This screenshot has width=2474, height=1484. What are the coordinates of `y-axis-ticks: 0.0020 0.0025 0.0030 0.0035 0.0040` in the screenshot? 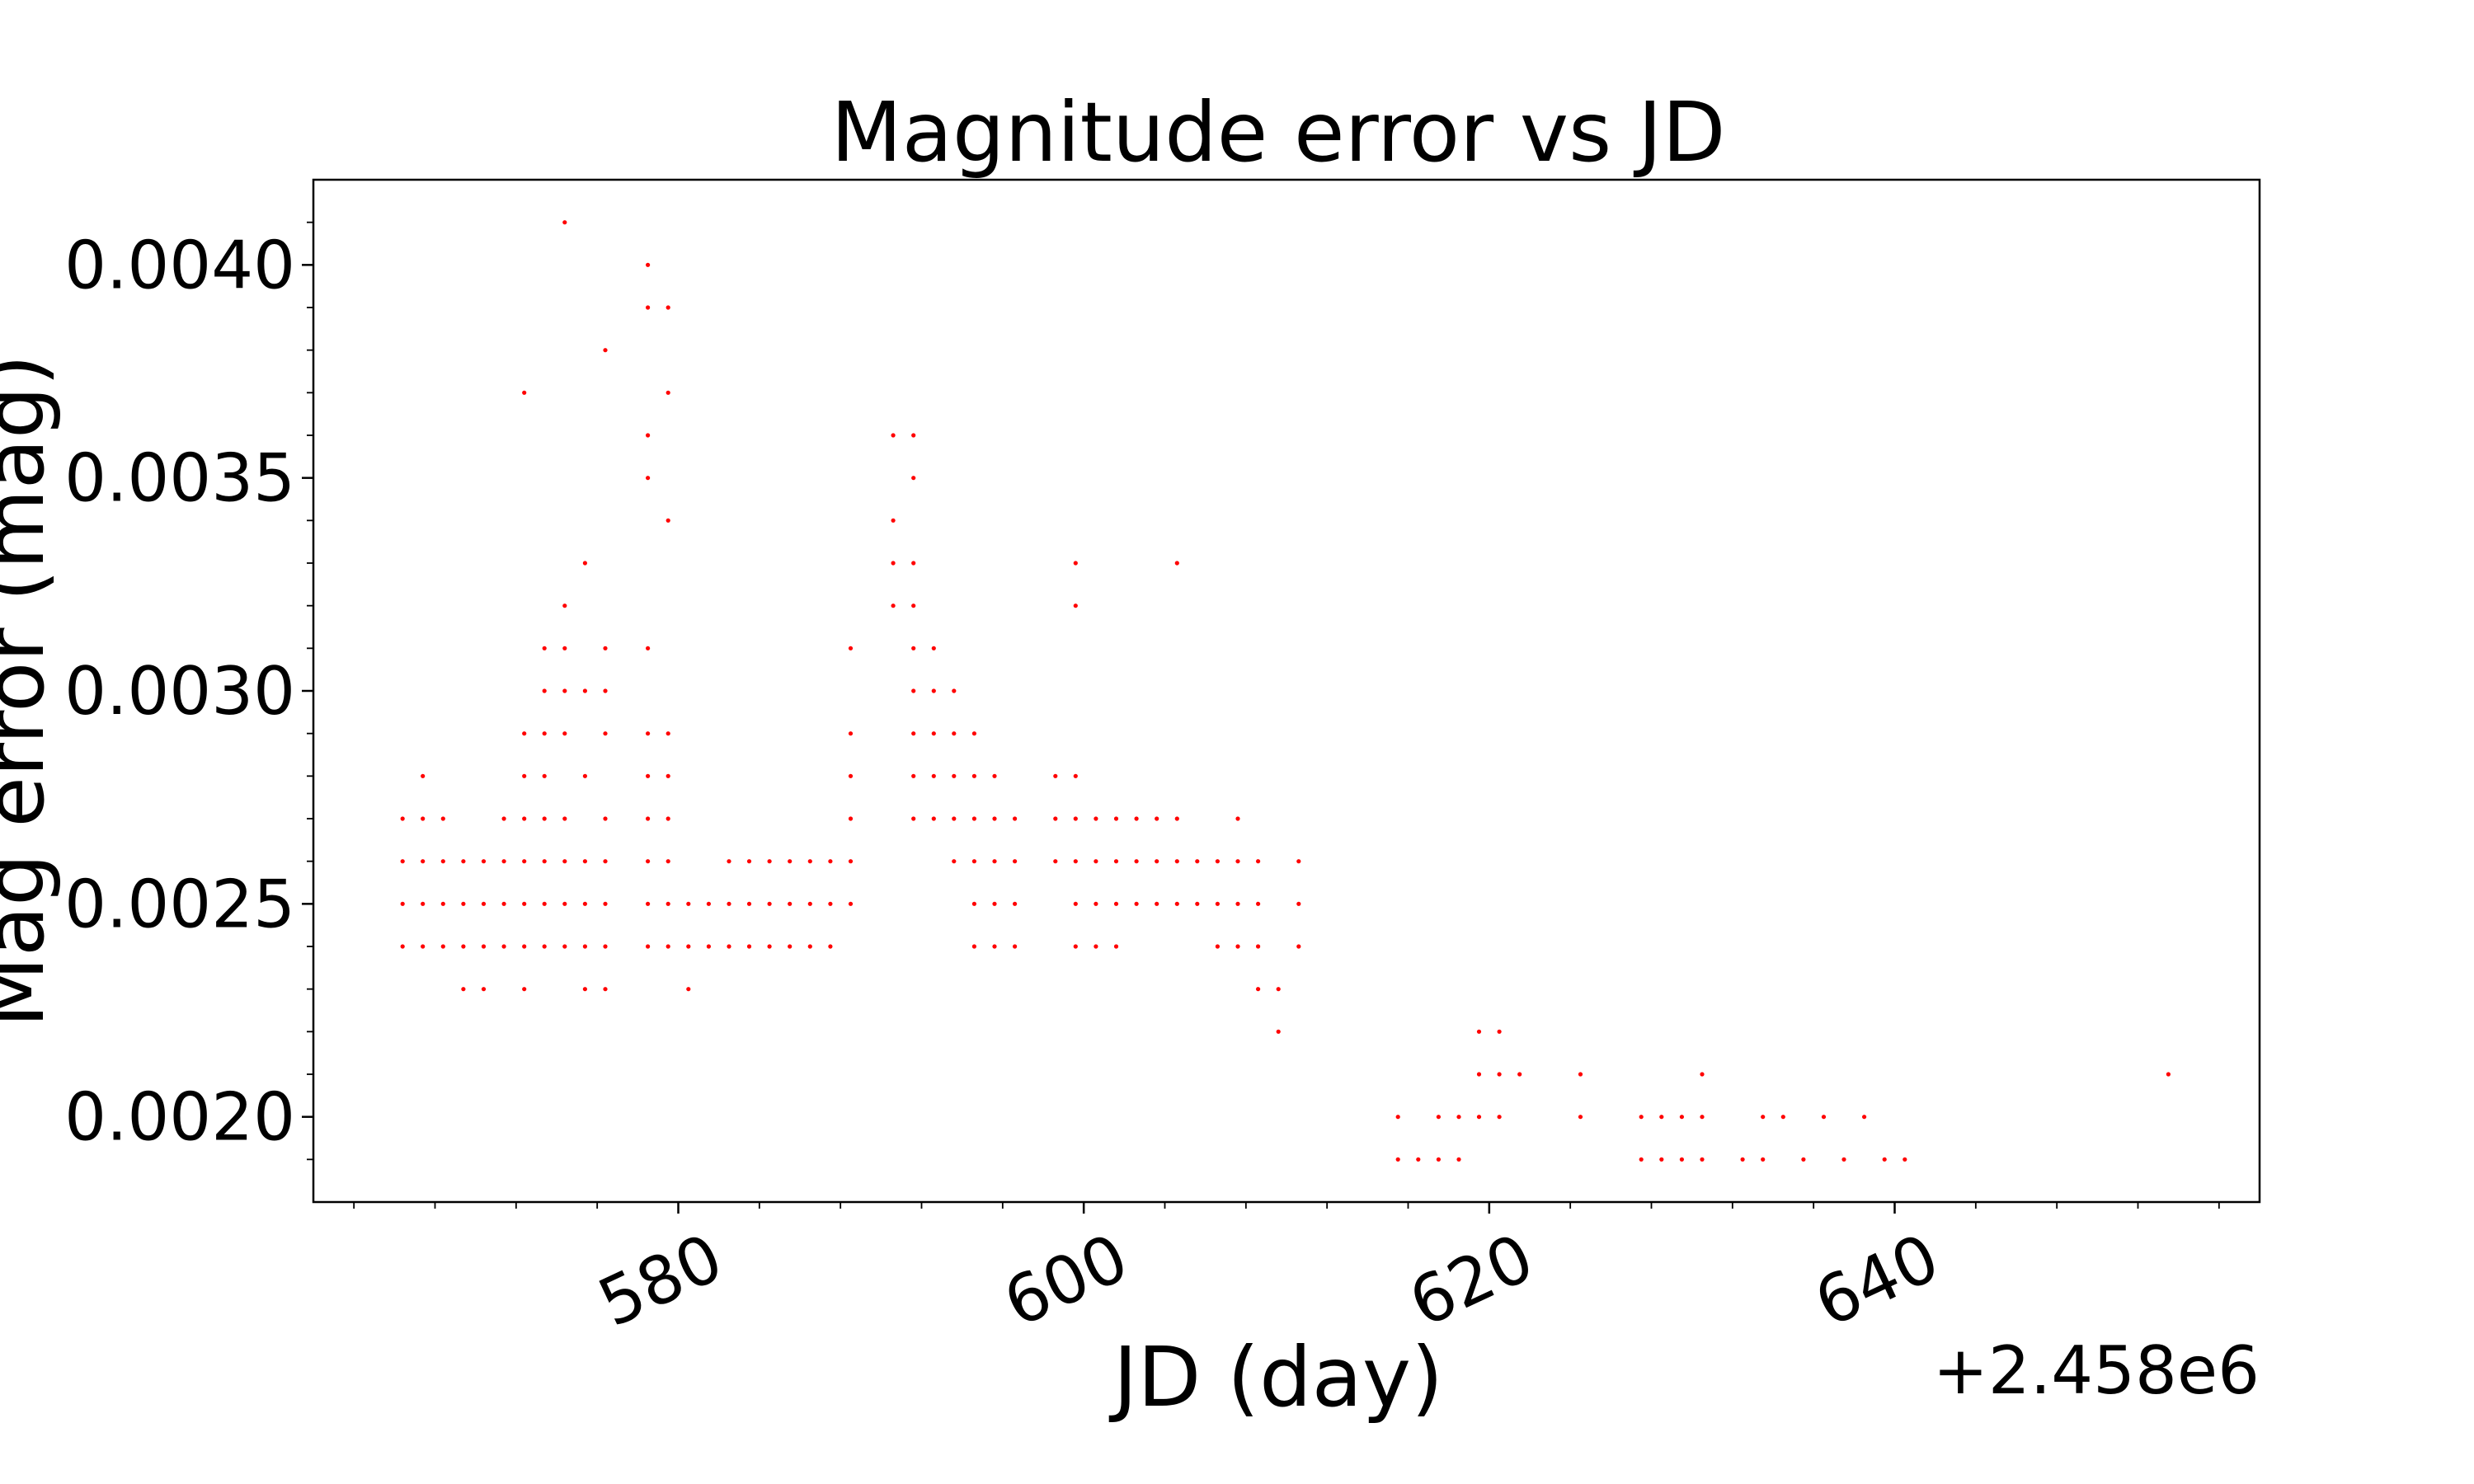 It's located at (188, 691).